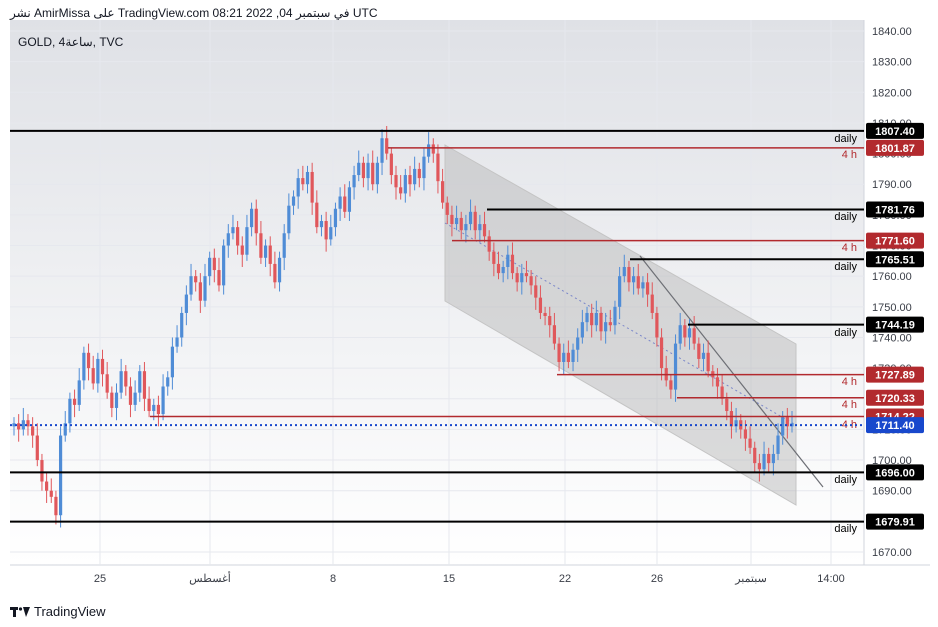  I want to click on time-tick-label: سبتمبر, so click(750, 579).